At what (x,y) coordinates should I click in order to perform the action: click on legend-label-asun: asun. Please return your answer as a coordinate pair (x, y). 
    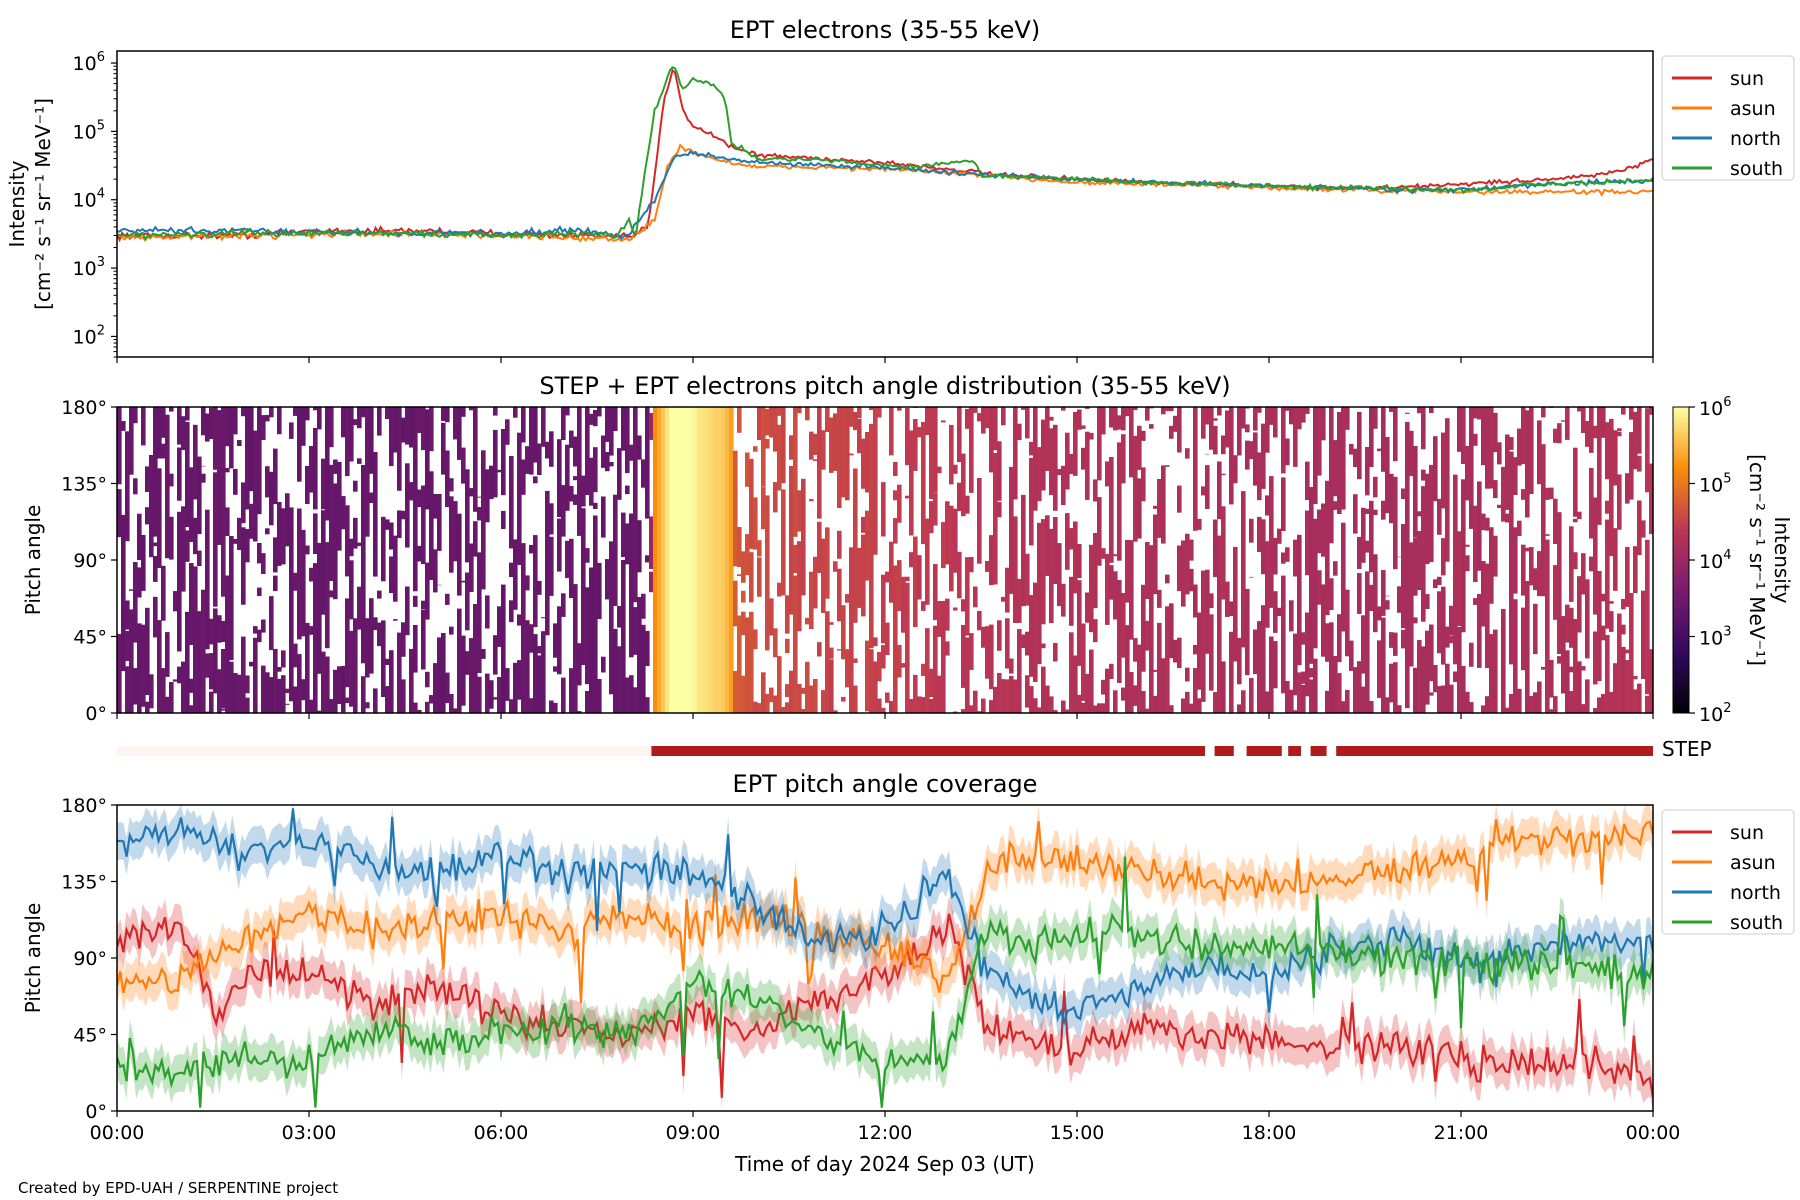
    Looking at the image, I should click on (1753, 863).